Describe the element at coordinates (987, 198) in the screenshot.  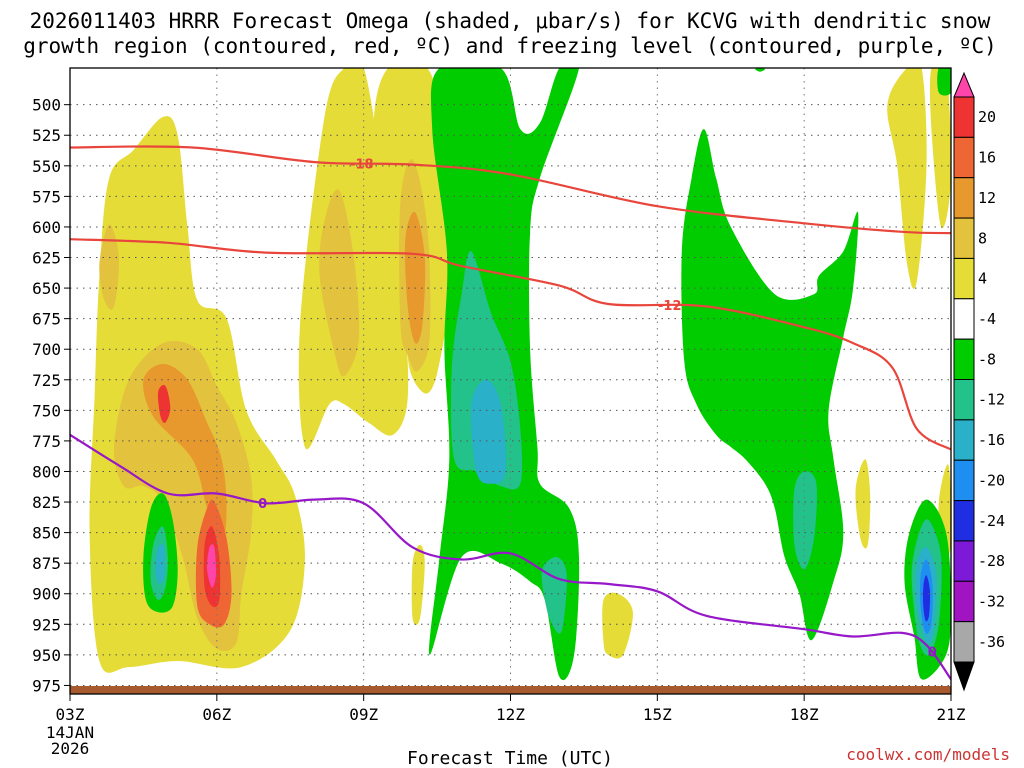
I see `colorbar-label-3: 12` at that location.